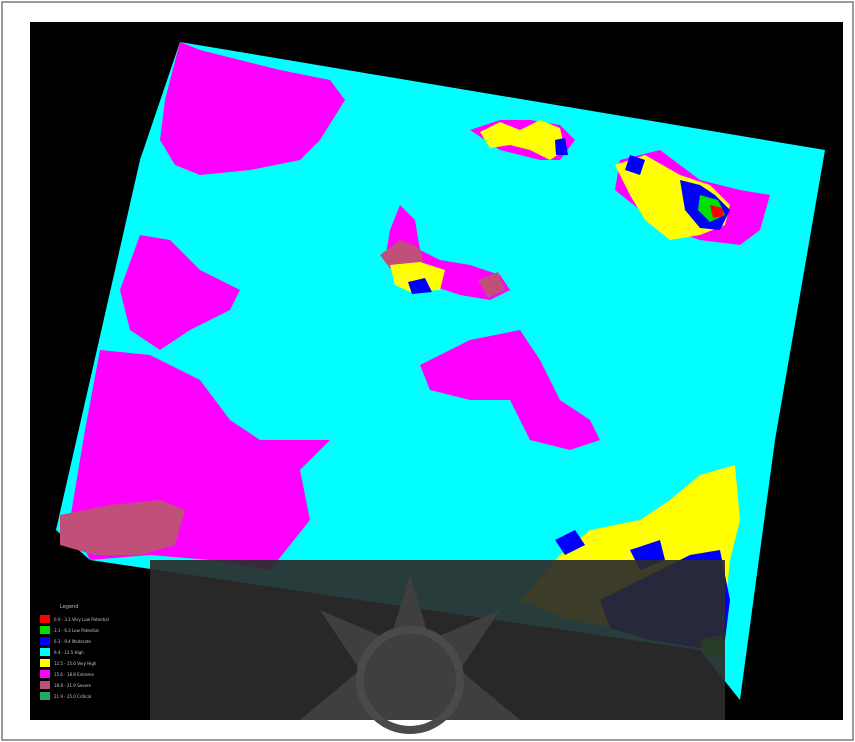  What do you see at coordinates (74, 674) in the screenshot?
I see `legend-label: 15.6 - 18.8 Extreme` at bounding box center [74, 674].